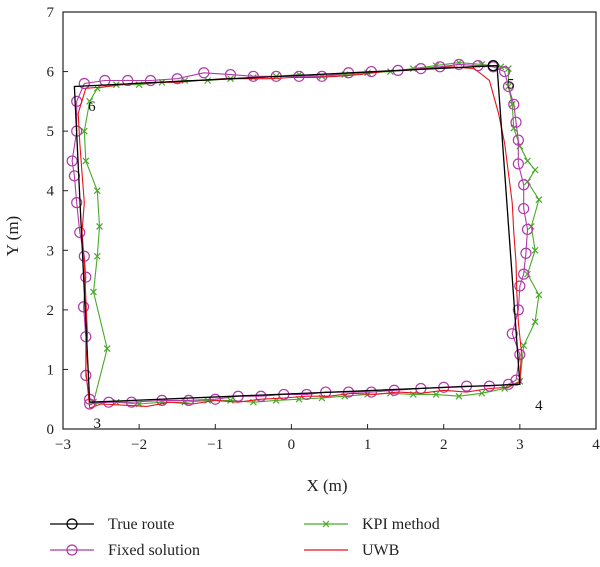  I want to click on x-tick-label: 2, so click(444, 445).